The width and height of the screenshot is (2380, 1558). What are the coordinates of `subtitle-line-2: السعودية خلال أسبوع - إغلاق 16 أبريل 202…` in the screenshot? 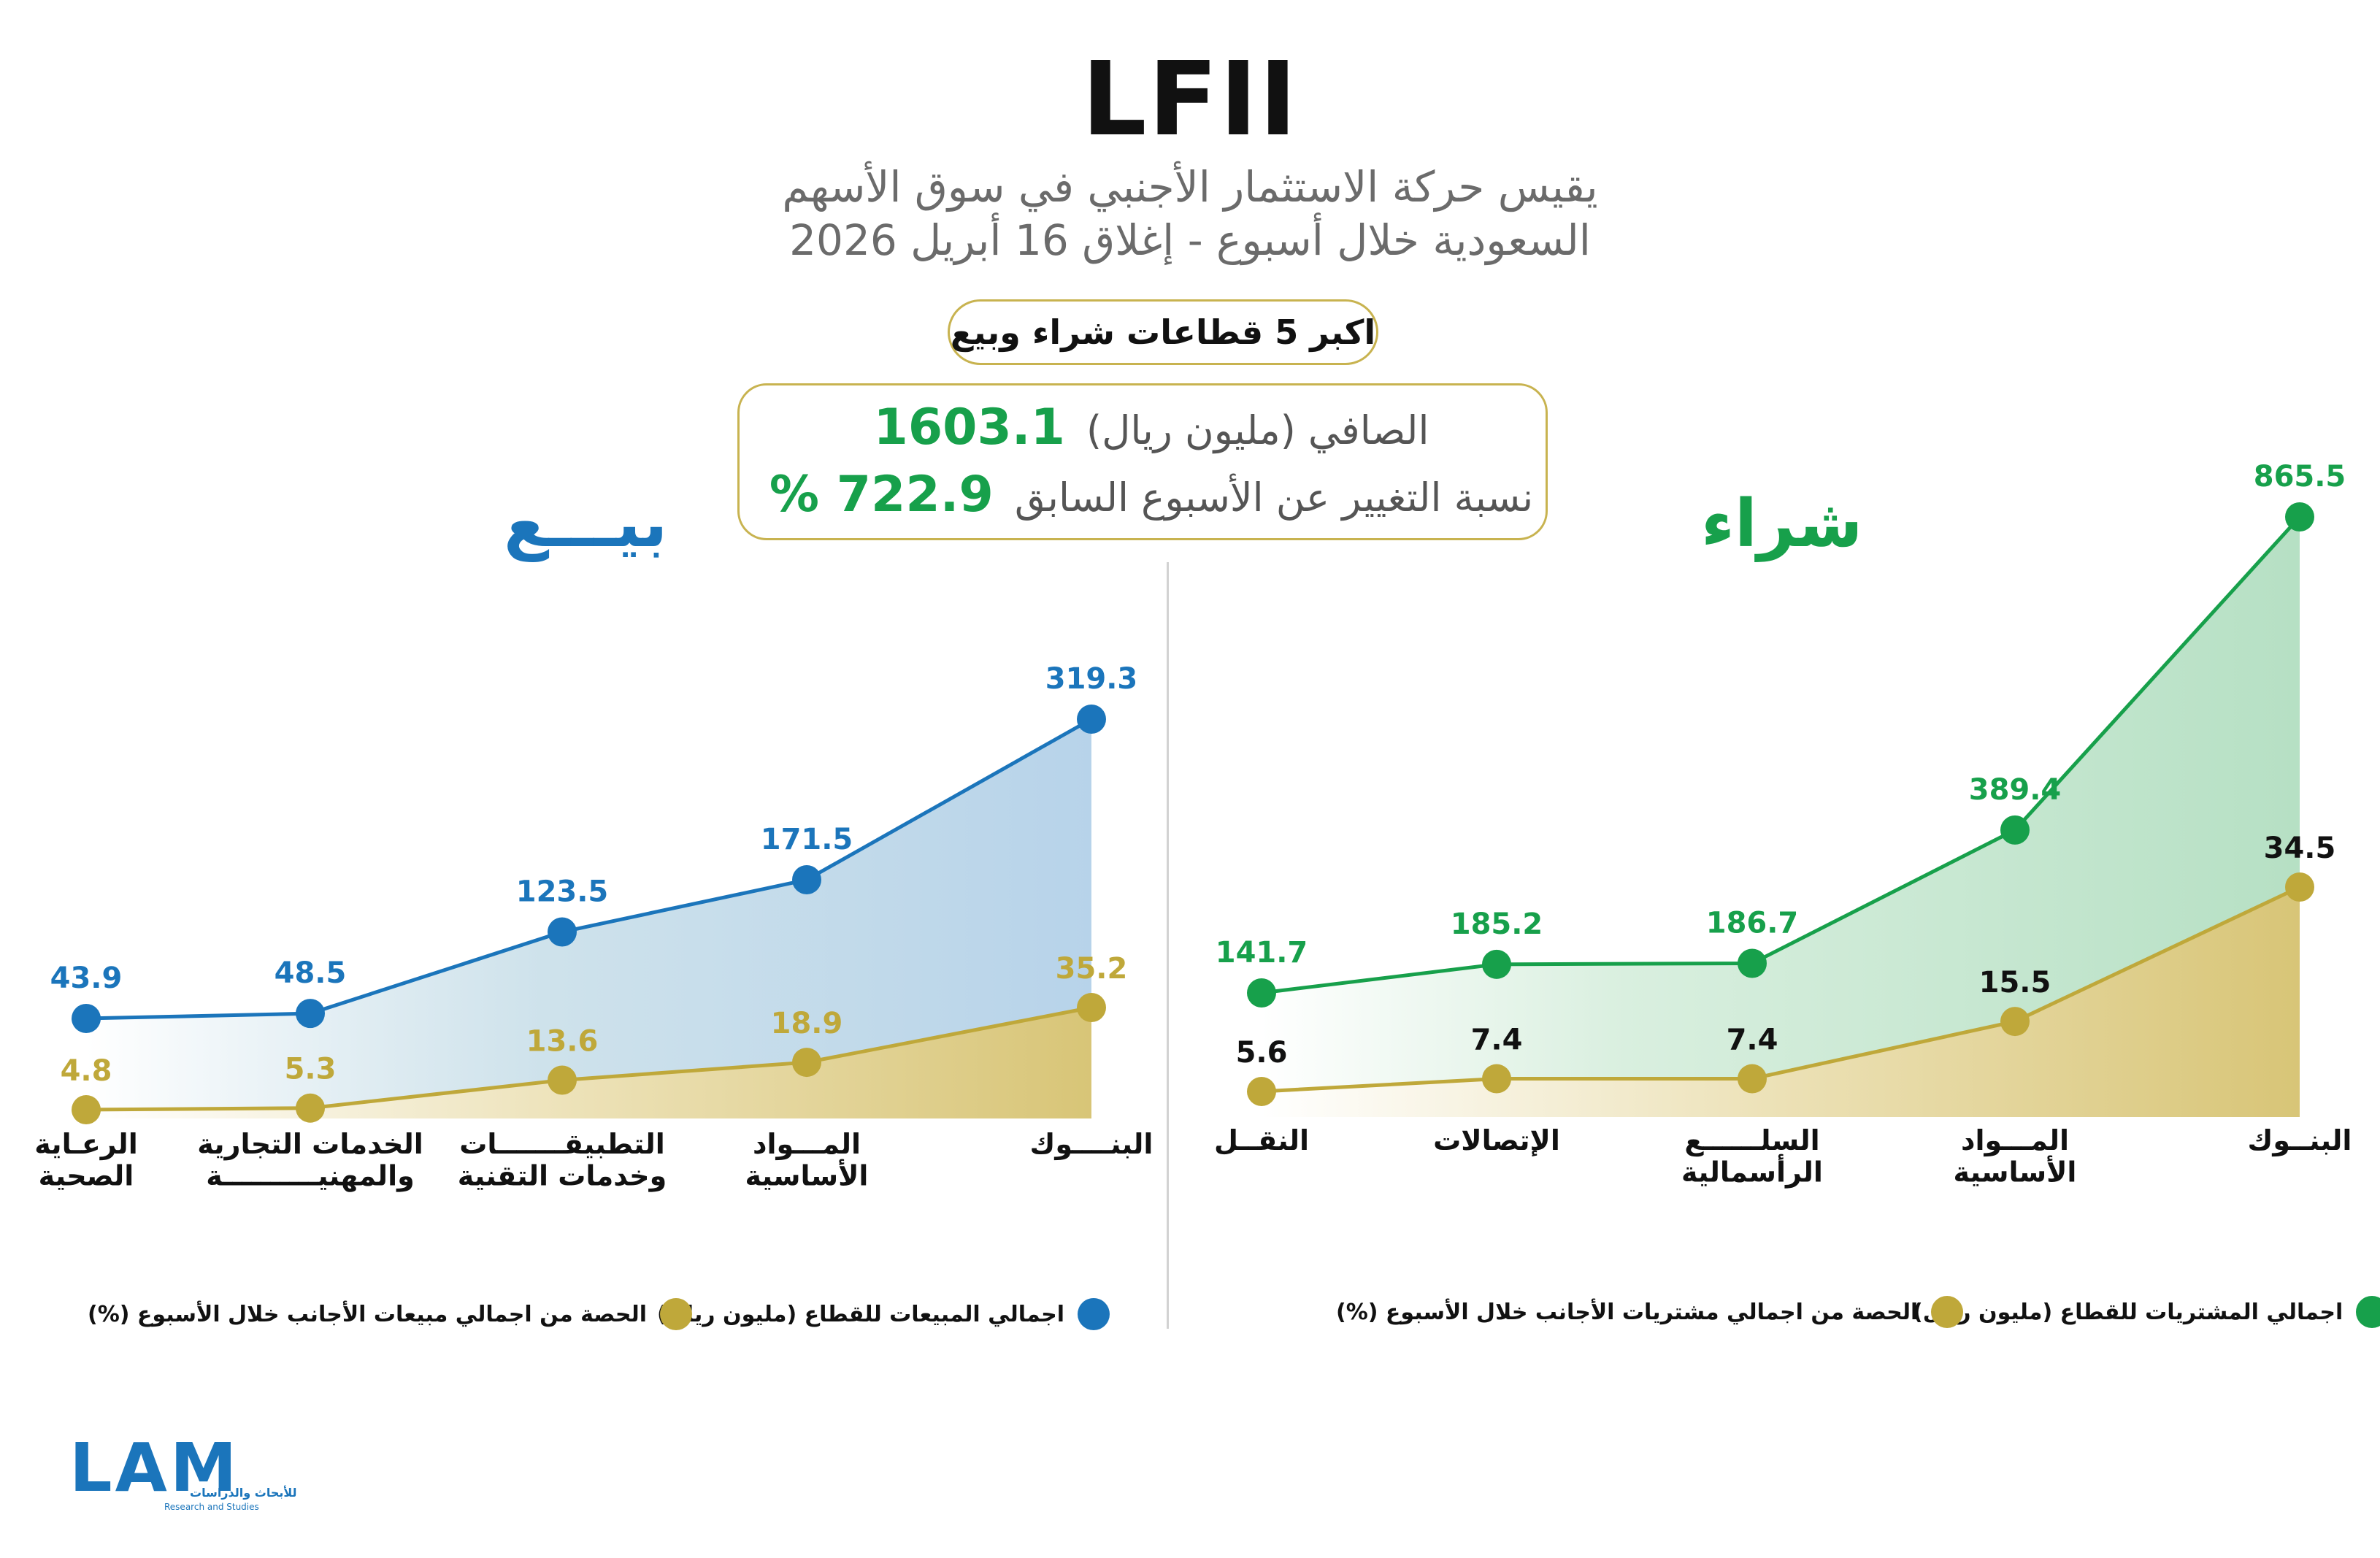 It's located at (1190, 240).